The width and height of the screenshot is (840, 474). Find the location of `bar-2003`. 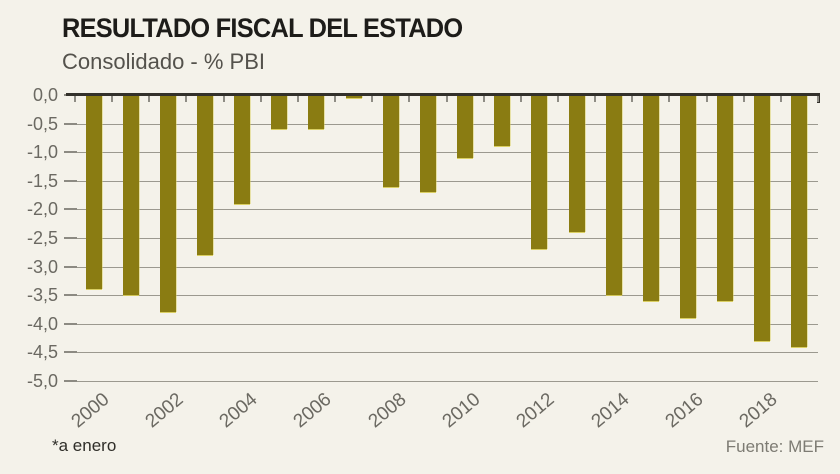

bar-2003 is located at coordinates (205, 176).